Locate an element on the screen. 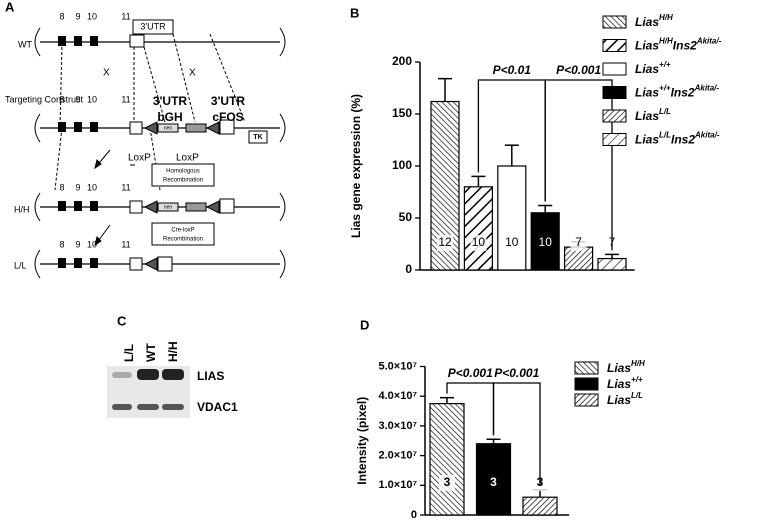 The image size is (766, 521). blot-column-label: WT is located at coordinates (151, 352).